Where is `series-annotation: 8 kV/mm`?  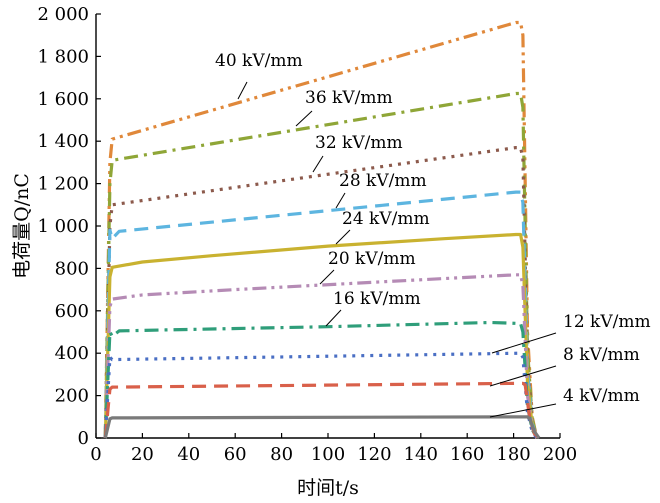 series-annotation: 8 kV/mm is located at coordinates (601, 355).